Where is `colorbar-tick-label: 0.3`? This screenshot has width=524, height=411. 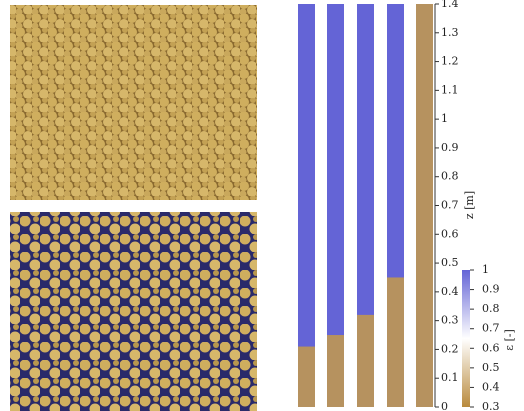 colorbar-tick-label: 0.3 is located at coordinates (491, 405).